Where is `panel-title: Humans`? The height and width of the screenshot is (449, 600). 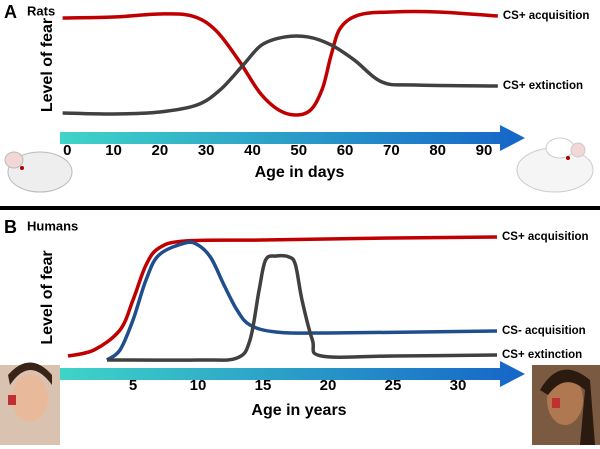
panel-title: Humans is located at coordinates (52, 225).